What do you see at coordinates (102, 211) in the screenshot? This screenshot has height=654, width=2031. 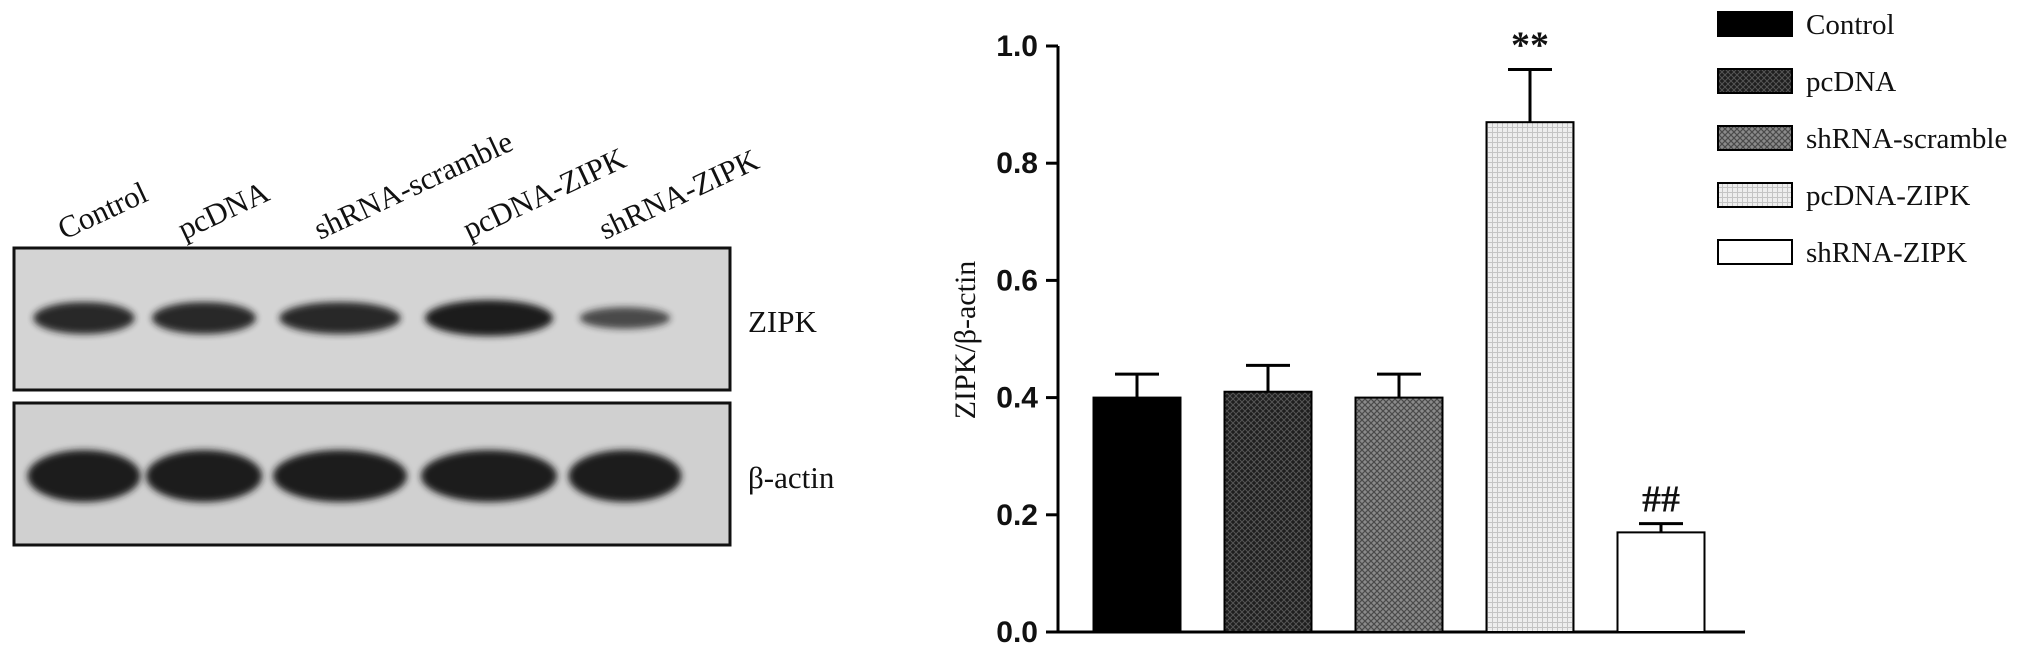 I see `lane-label: Control` at bounding box center [102, 211].